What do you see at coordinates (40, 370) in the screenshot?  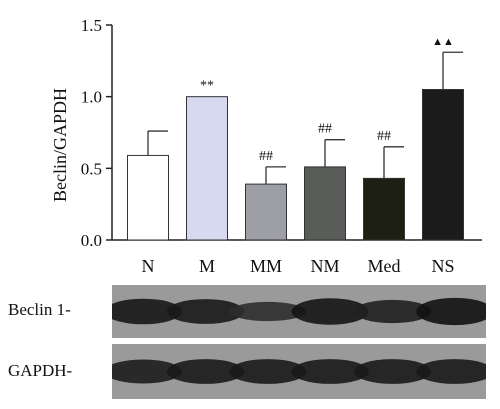 I see `blot-label-gapdh: GAPDH-` at bounding box center [40, 370].